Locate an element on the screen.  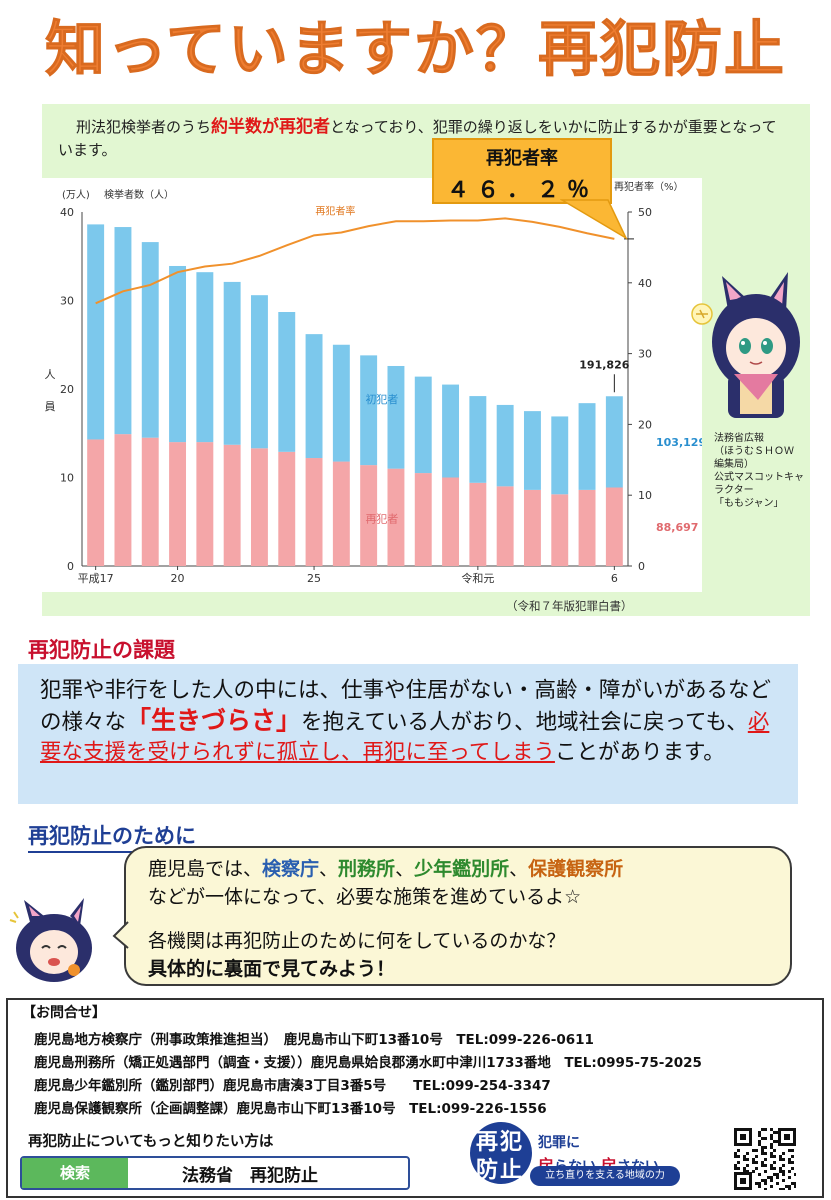
search-terms: 法務省 再犯防止 is located at coordinates (250, 1176).